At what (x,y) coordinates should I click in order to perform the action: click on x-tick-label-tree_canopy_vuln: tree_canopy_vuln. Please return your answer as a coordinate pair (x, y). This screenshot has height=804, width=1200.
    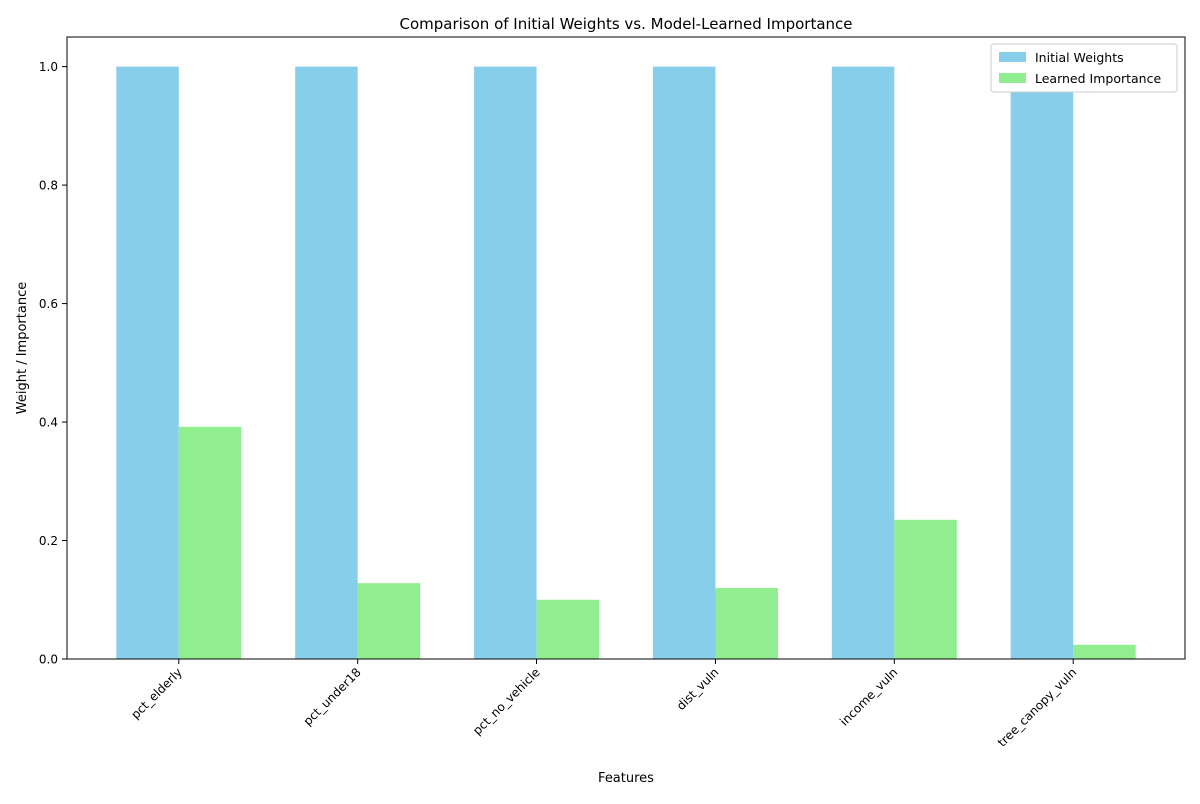
    Looking at the image, I should click on (1037, 707).